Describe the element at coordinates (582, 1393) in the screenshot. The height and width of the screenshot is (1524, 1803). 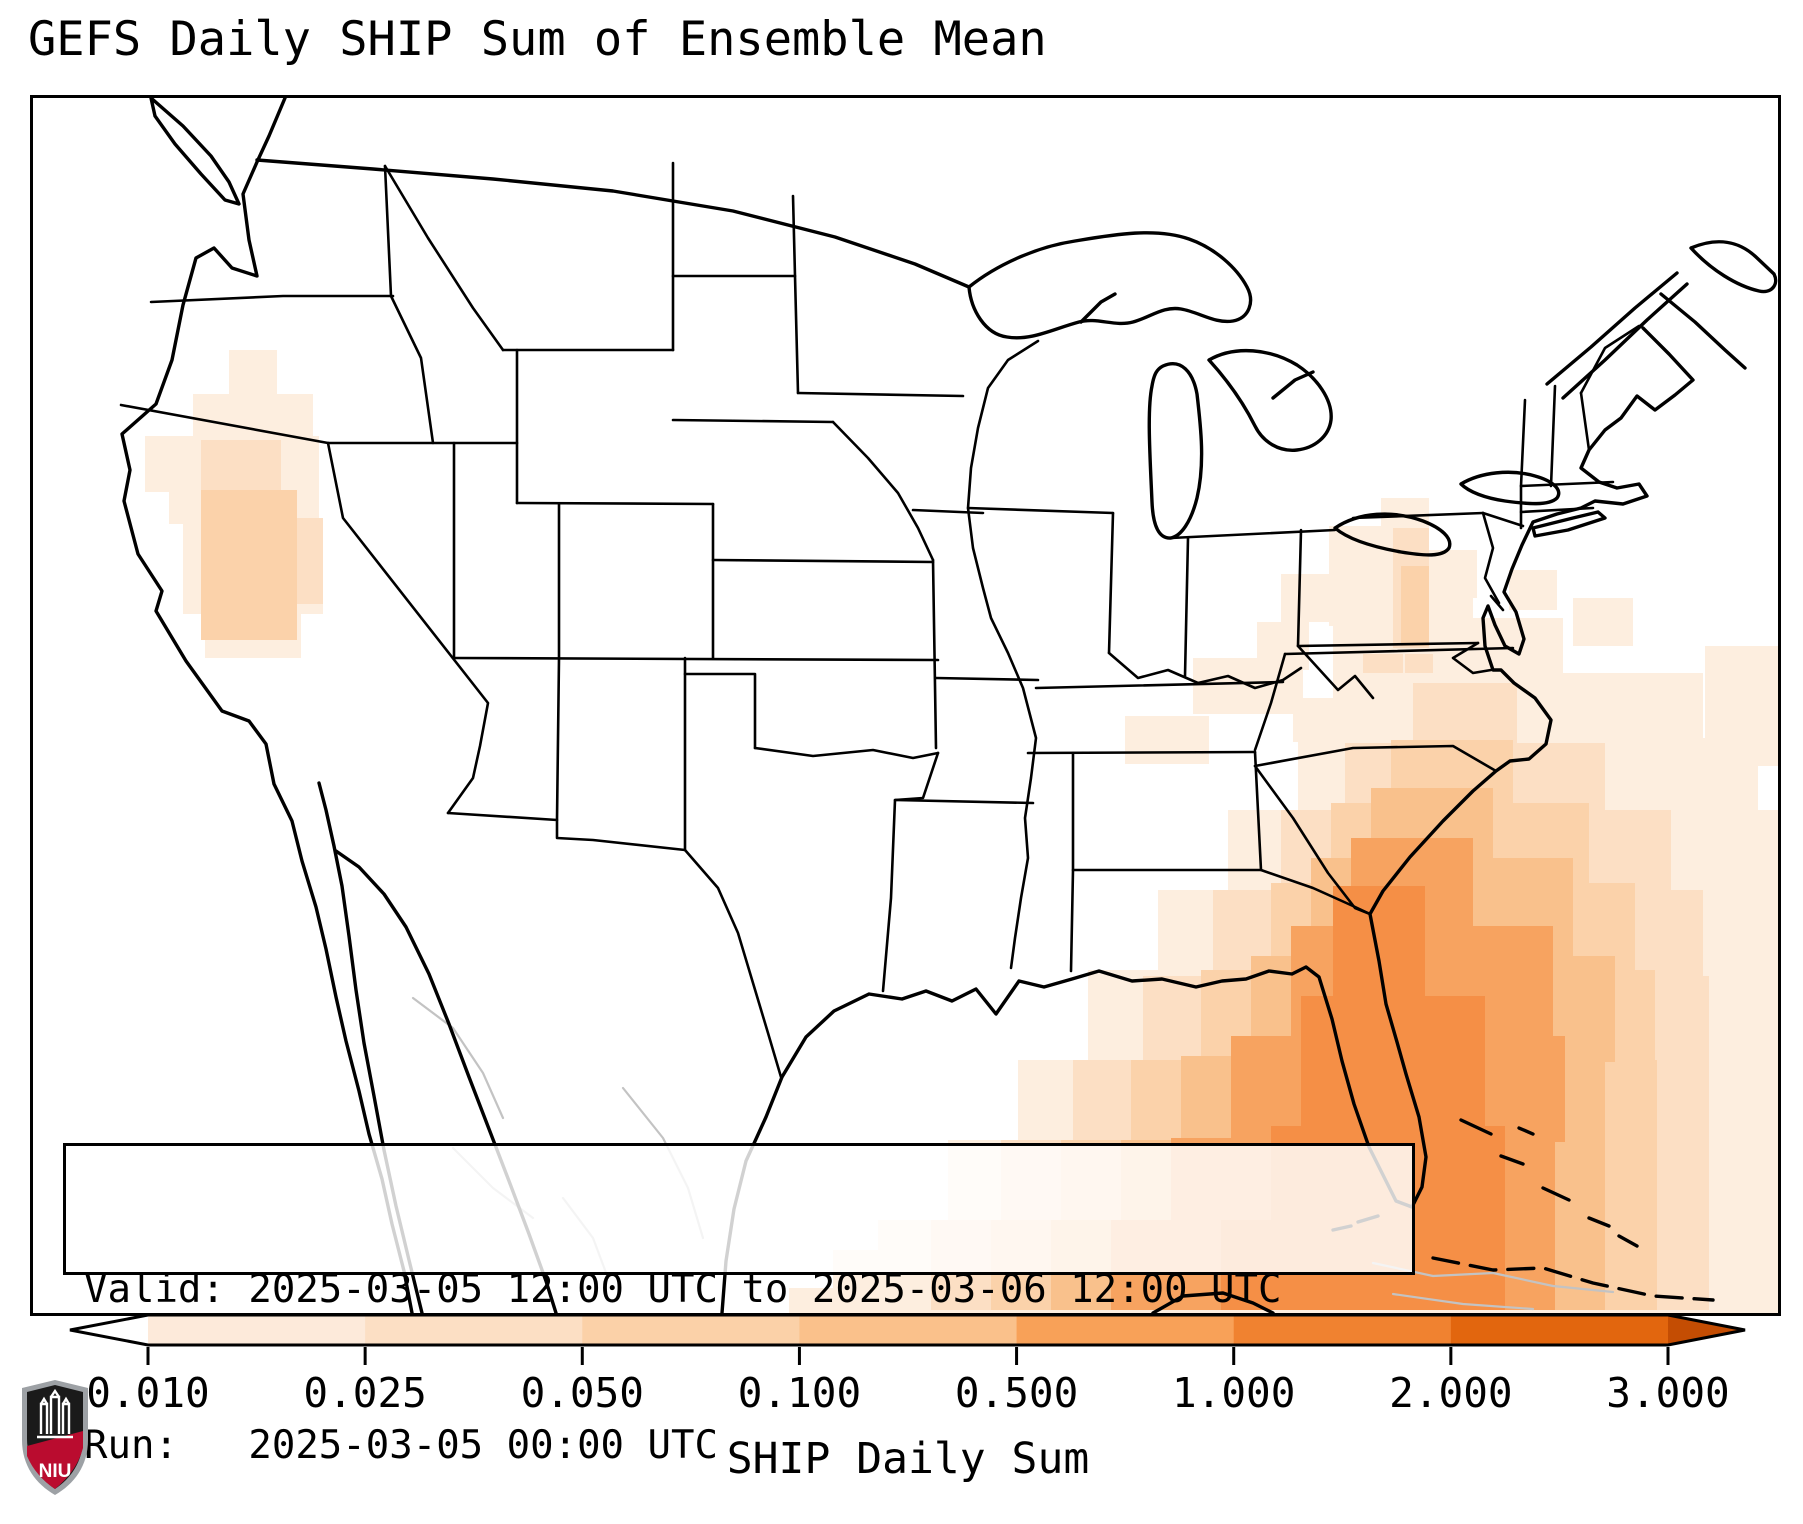
I see `colorbar-tick-label: 0.050` at that location.